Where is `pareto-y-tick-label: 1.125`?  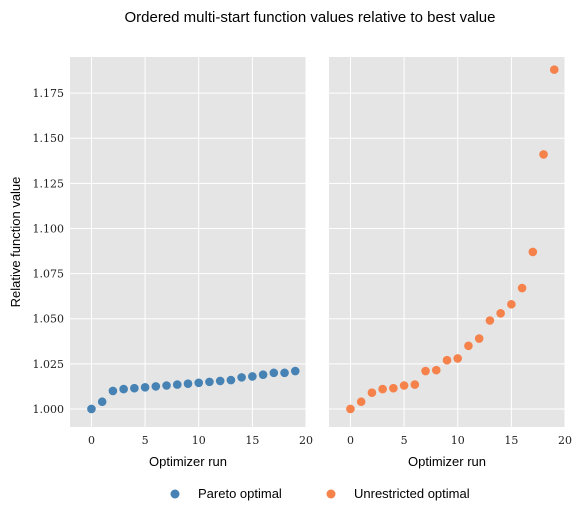
pareto-y-tick-label: 1.125 is located at coordinates (49, 183).